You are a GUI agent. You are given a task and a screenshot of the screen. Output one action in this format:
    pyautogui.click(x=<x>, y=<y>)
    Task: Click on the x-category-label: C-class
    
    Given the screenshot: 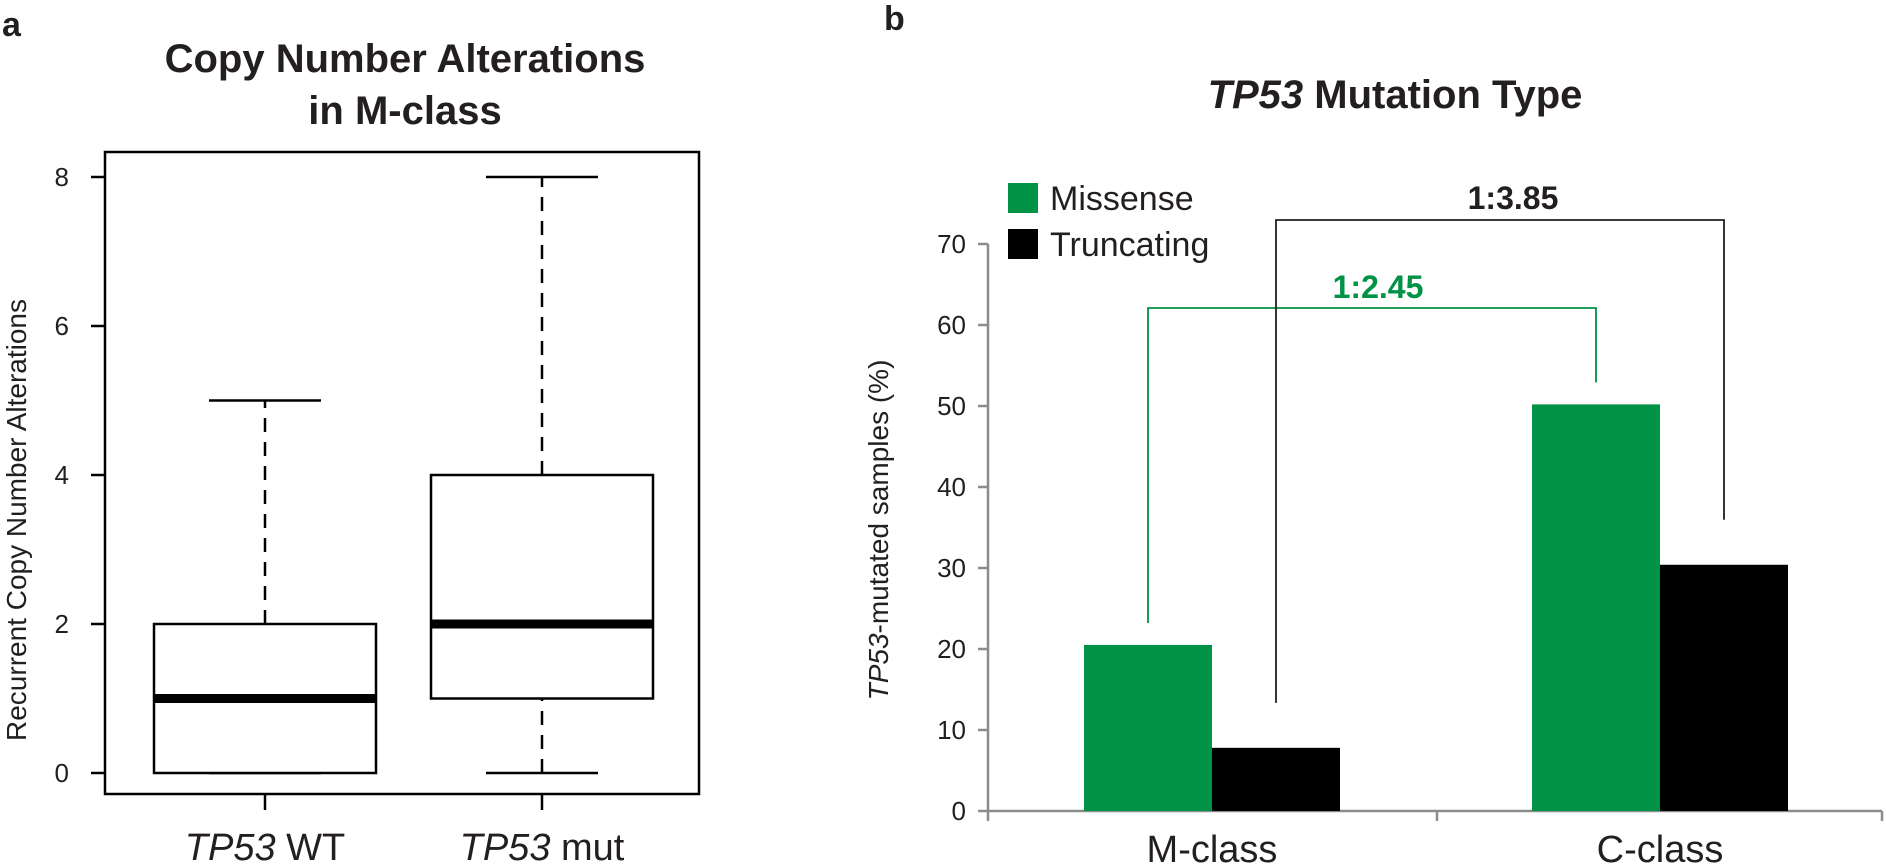 What is the action you would take?
    pyautogui.click(x=1660, y=847)
    